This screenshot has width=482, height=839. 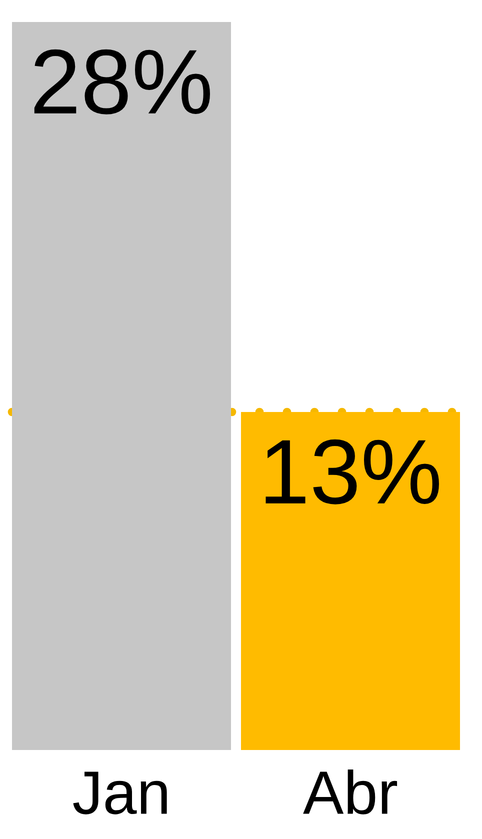 I want to click on x-tick-label: Abr, so click(x=350, y=791).